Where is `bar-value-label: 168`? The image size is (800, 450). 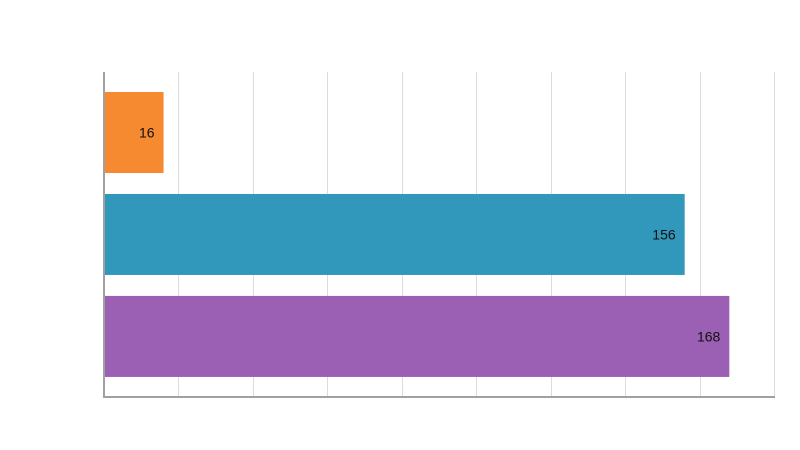
bar-value-label: 168 is located at coordinates (709, 336).